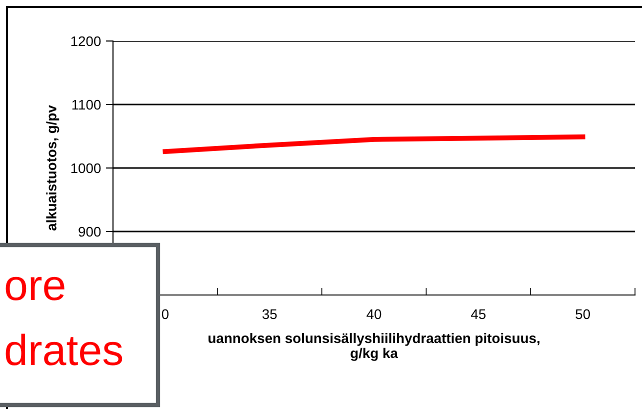 The image size is (642, 409). What do you see at coordinates (86, 168) in the screenshot?
I see `y-tick-label: 1000` at bounding box center [86, 168].